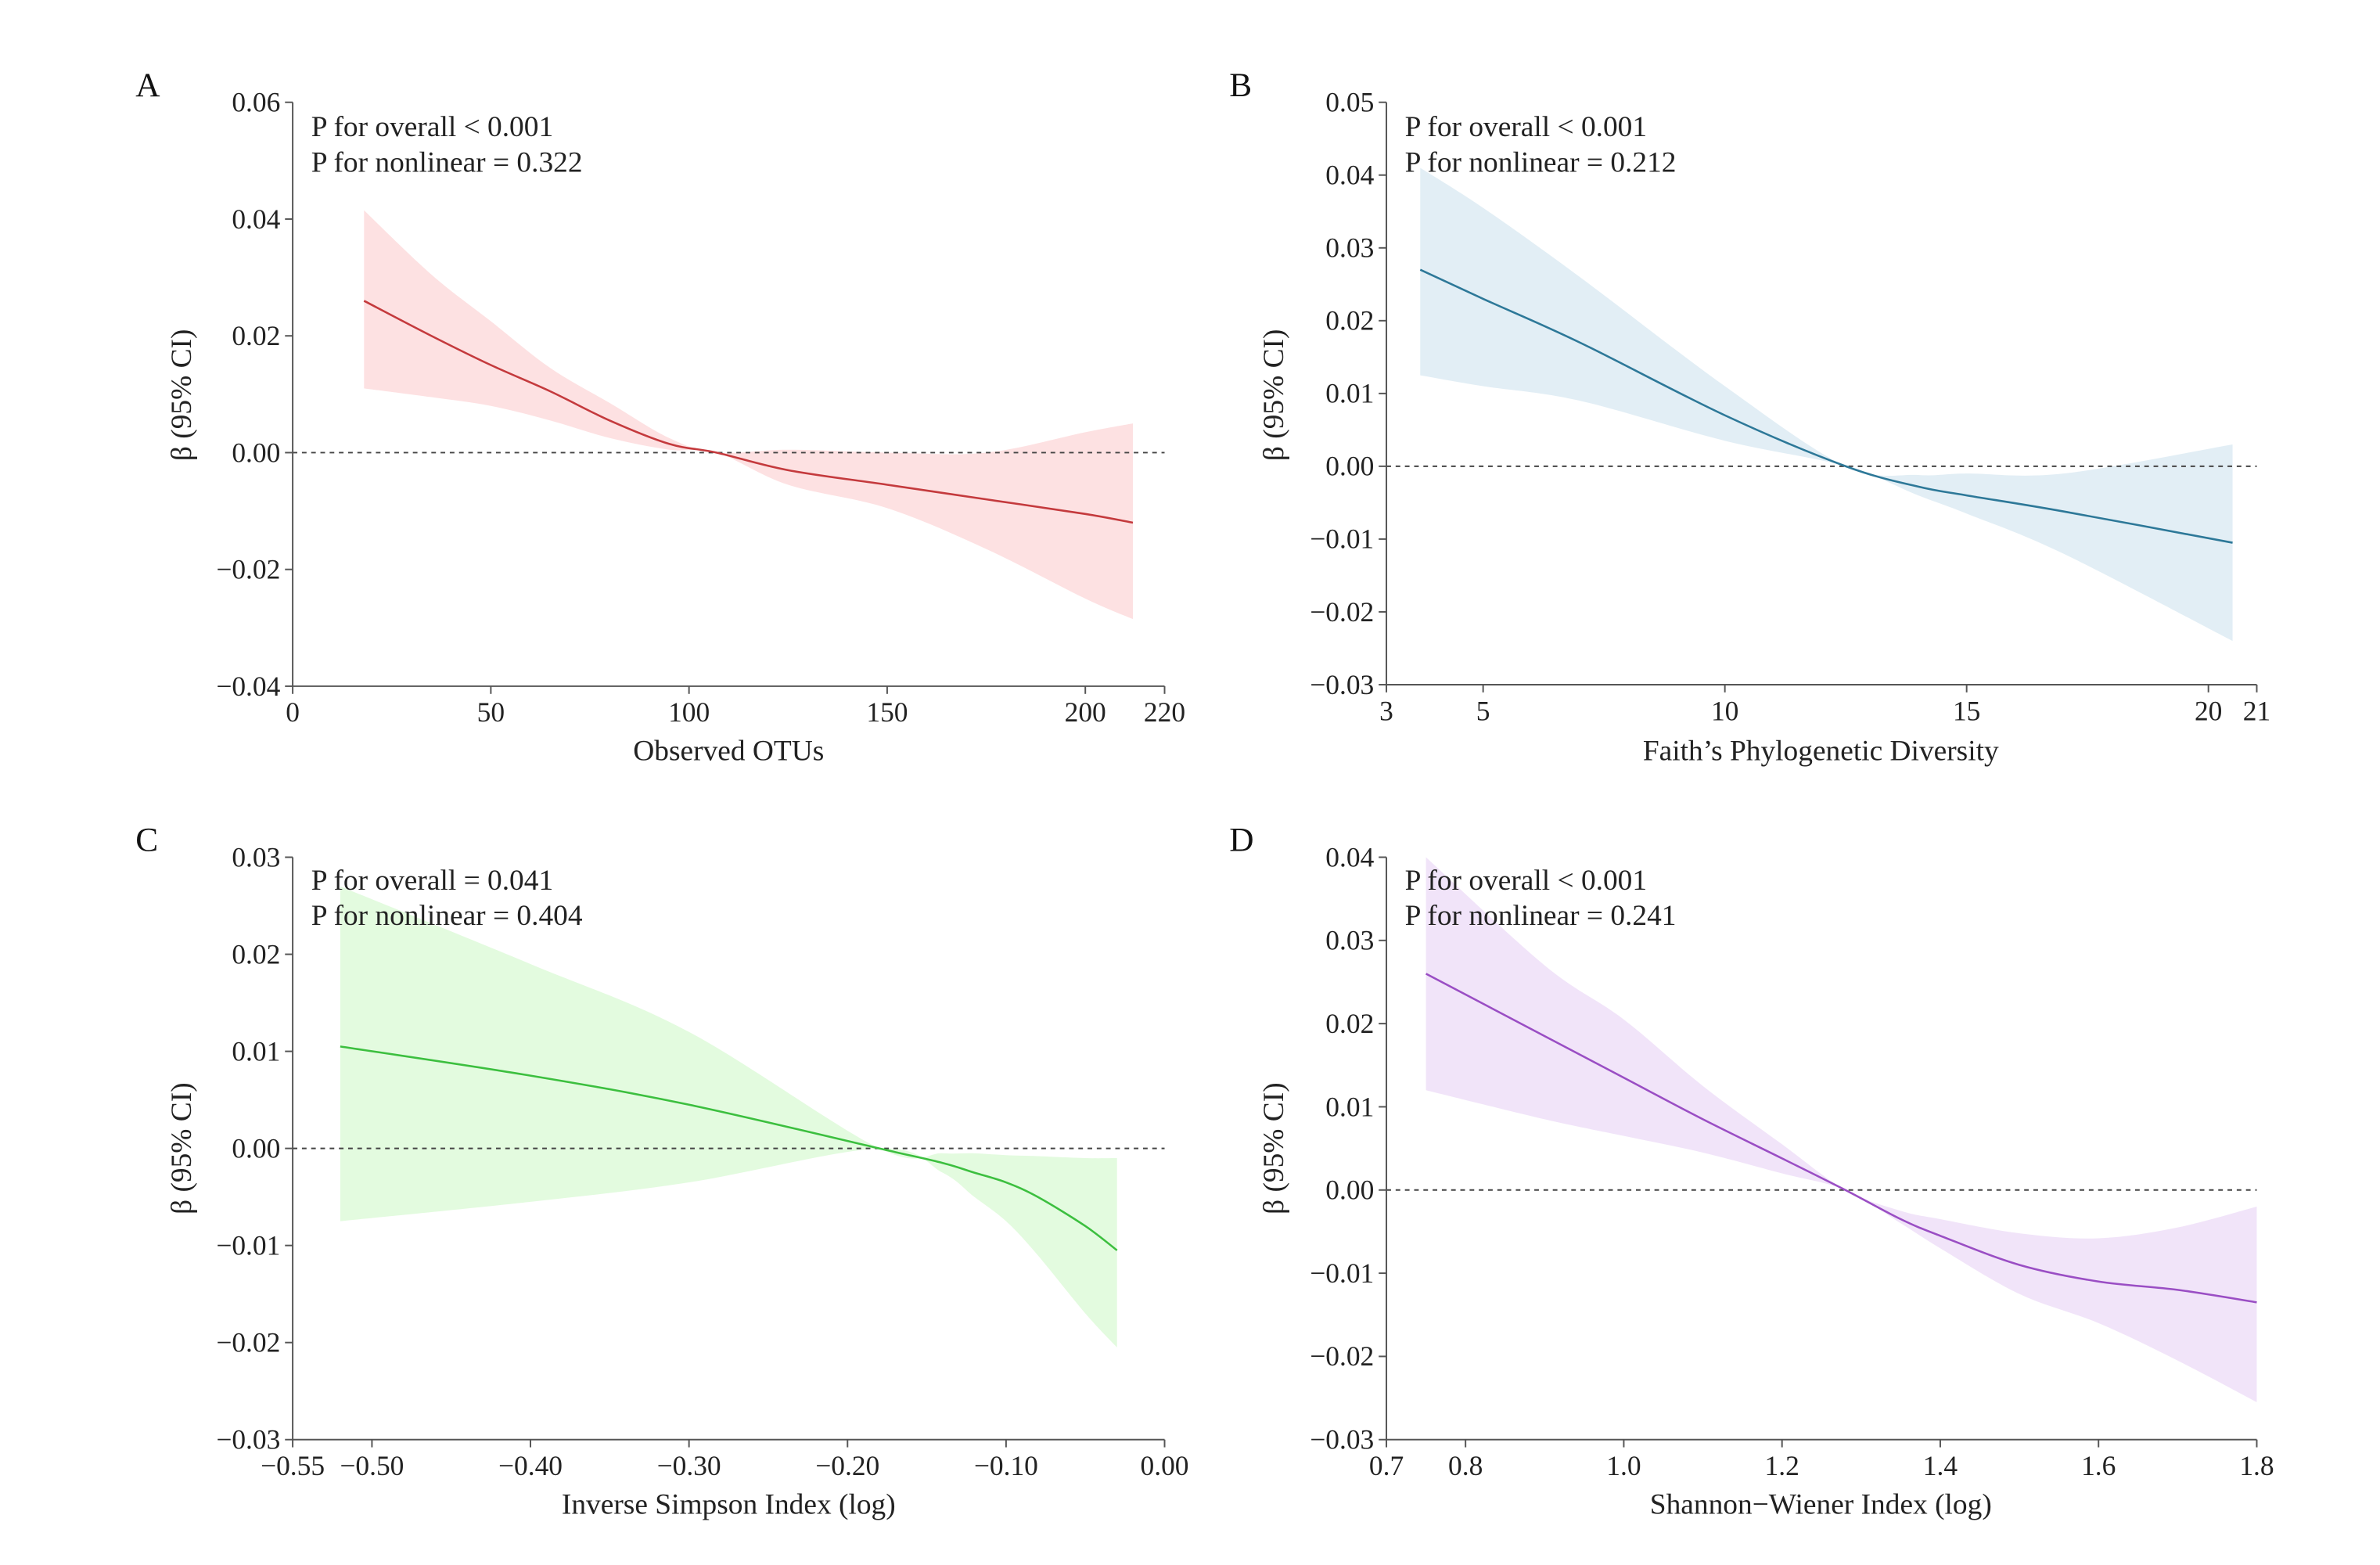 The width and height of the screenshot is (2380, 1565). What do you see at coordinates (491, 712) in the screenshot?
I see `x-tick-label: 50` at bounding box center [491, 712].